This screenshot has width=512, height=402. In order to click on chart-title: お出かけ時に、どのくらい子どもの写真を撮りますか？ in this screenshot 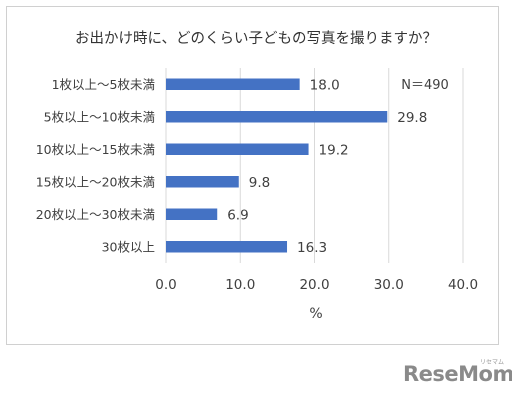, I will do `click(256, 38)`.